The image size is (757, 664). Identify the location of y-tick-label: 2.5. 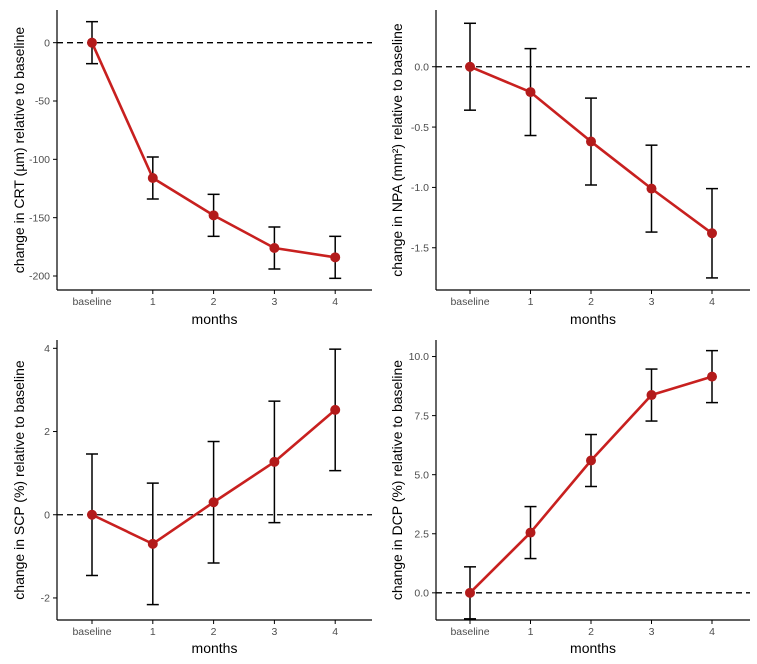
(421, 534).